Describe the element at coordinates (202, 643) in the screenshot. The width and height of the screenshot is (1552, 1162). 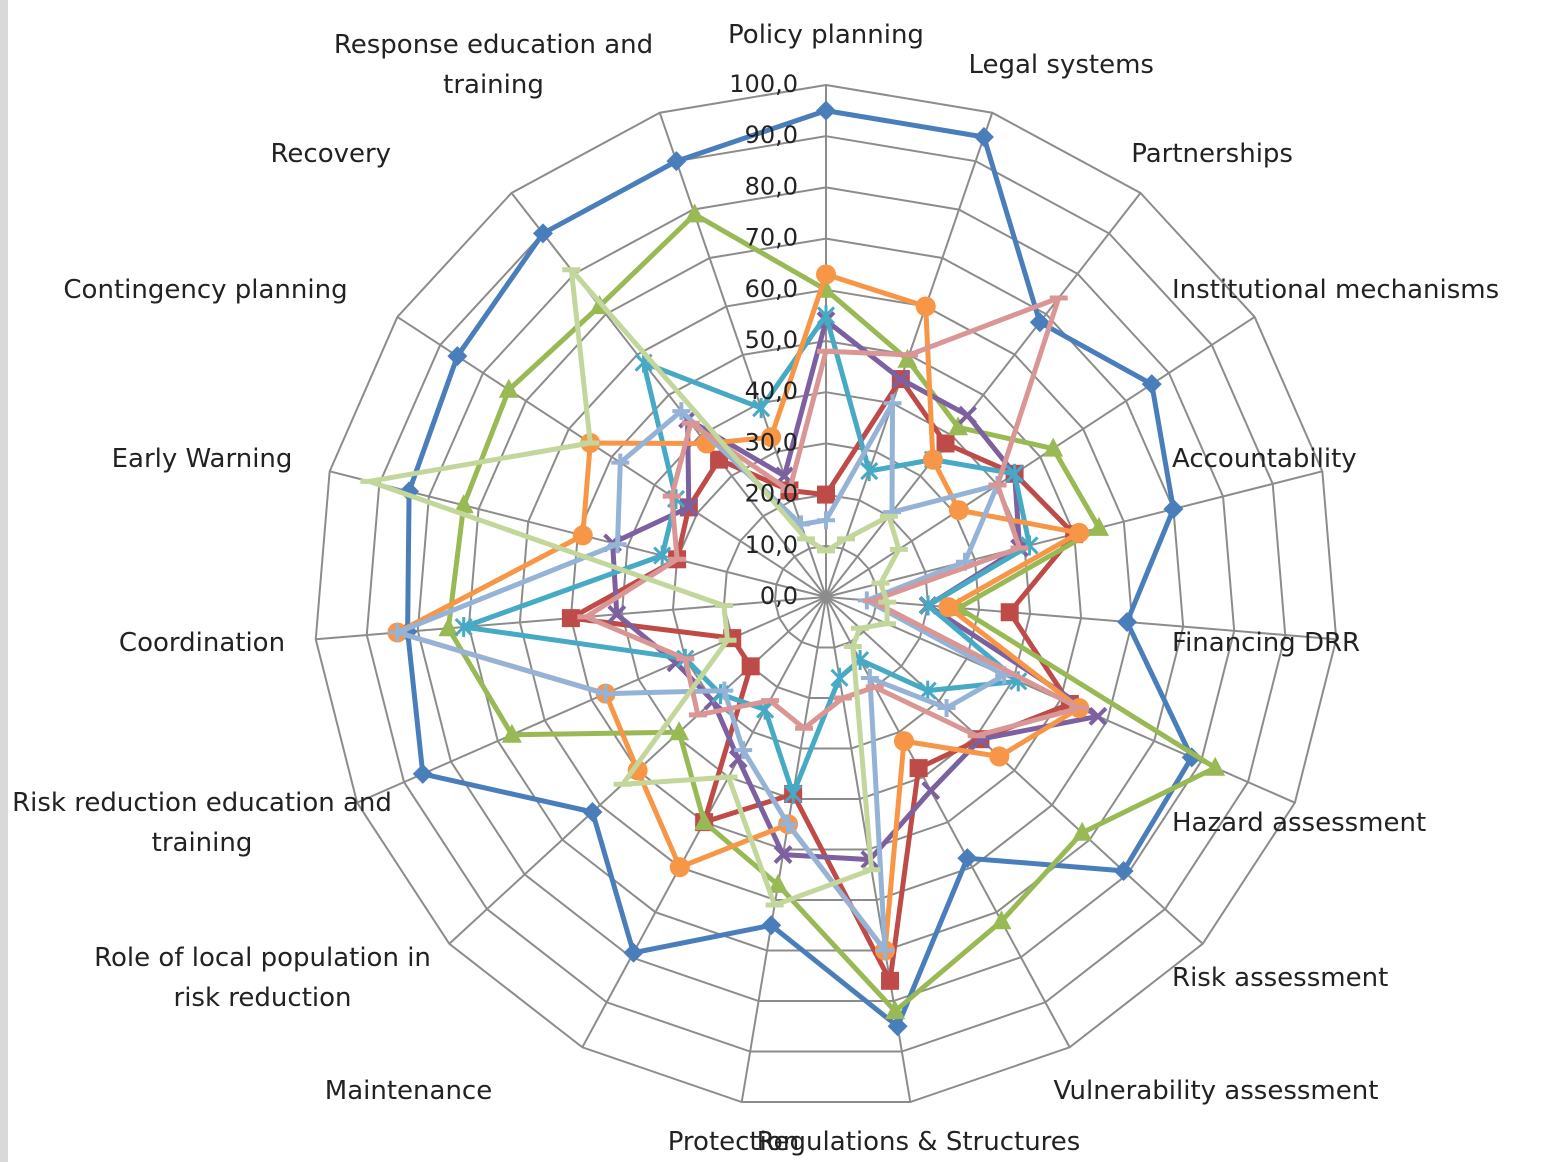
I see `category-label: Coordination` at that location.